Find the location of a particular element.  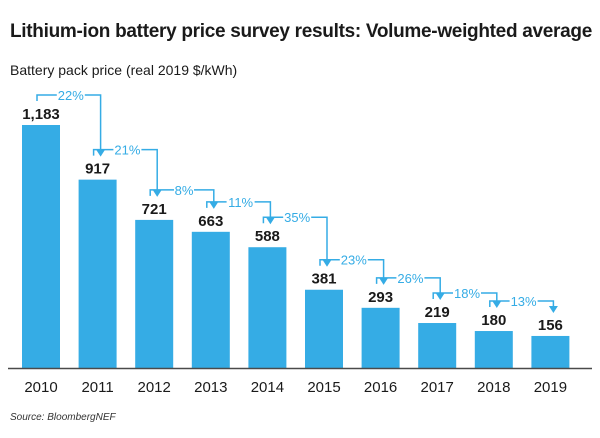

change-label: 18% is located at coordinates (467, 293).